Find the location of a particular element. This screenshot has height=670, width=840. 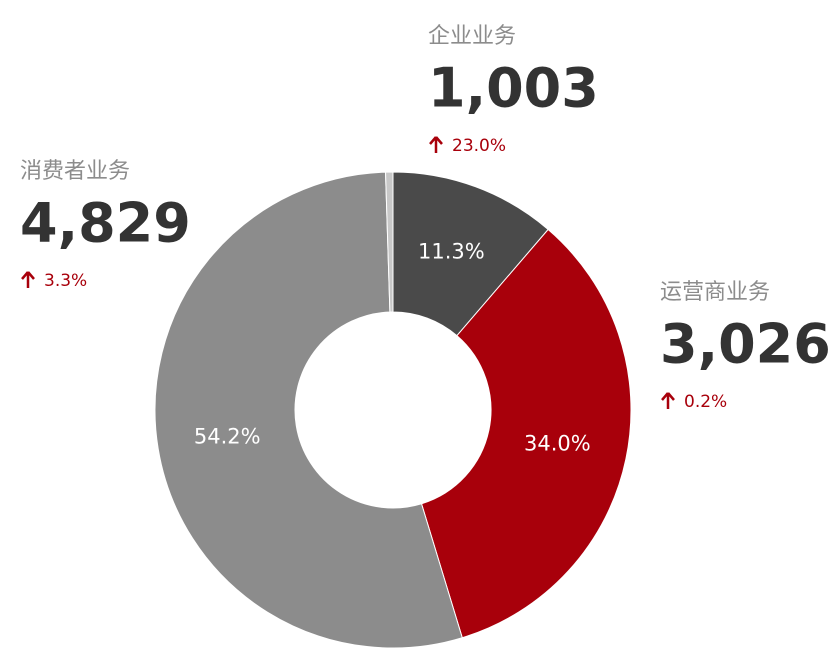

slice-label: 11.3% is located at coordinates (451, 251).